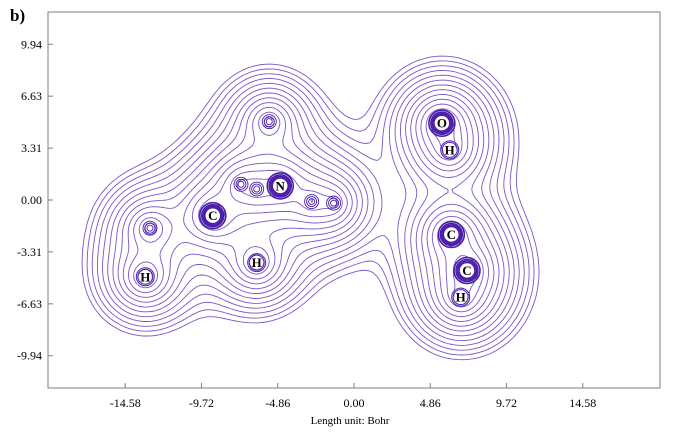 This screenshot has height=447, width=700. Describe the element at coordinates (31, 148) in the screenshot. I see `y-tick-label: 3.31` at that location.